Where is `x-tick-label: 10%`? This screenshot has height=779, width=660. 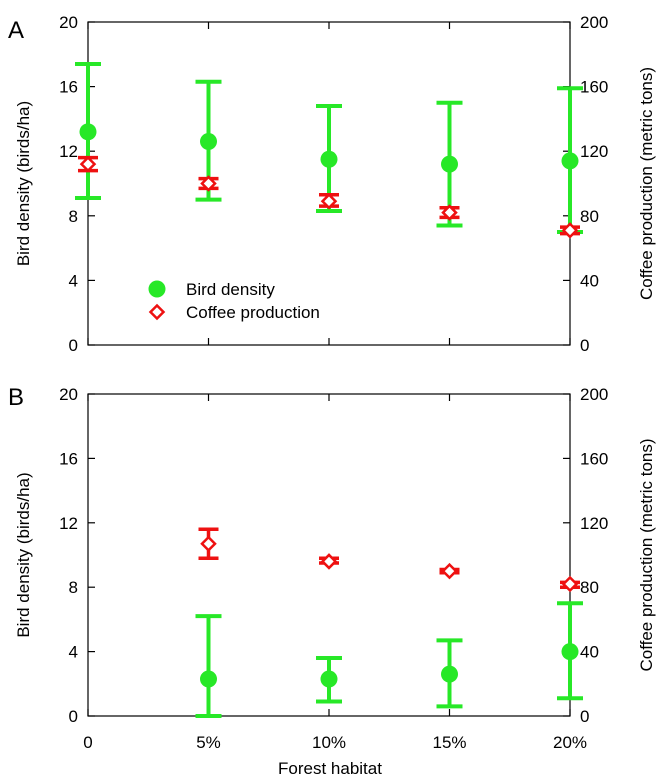
x-tick-label: 10% is located at coordinates (329, 742).